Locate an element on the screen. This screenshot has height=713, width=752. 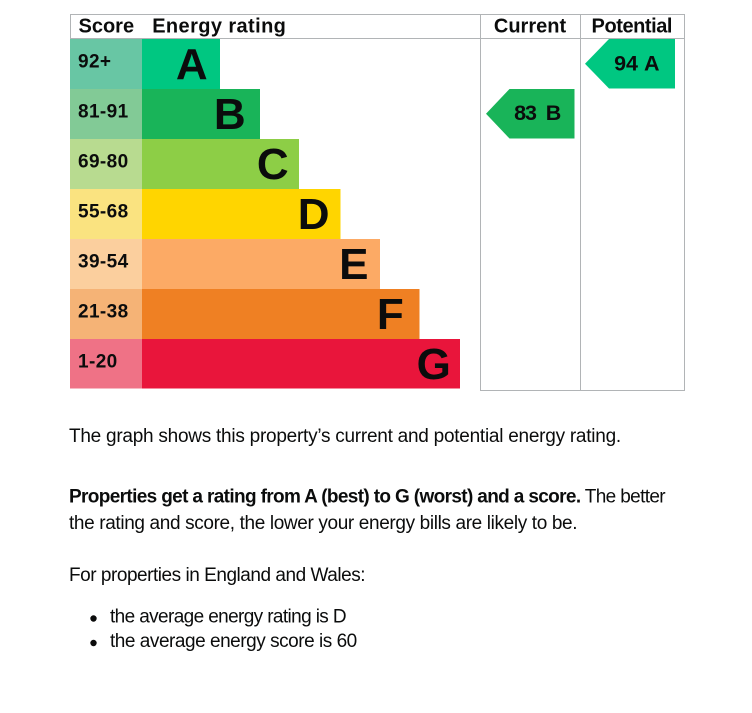
svg-text: 21-38 is located at coordinates (103, 311).